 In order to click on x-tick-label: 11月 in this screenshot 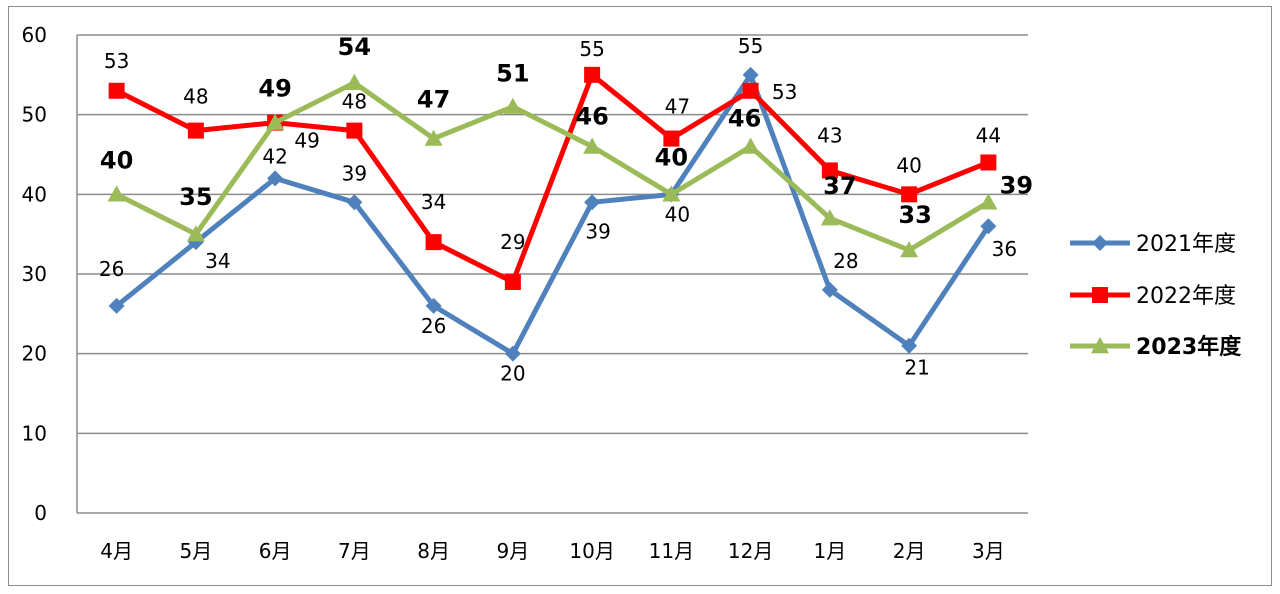, I will do `click(671, 551)`.